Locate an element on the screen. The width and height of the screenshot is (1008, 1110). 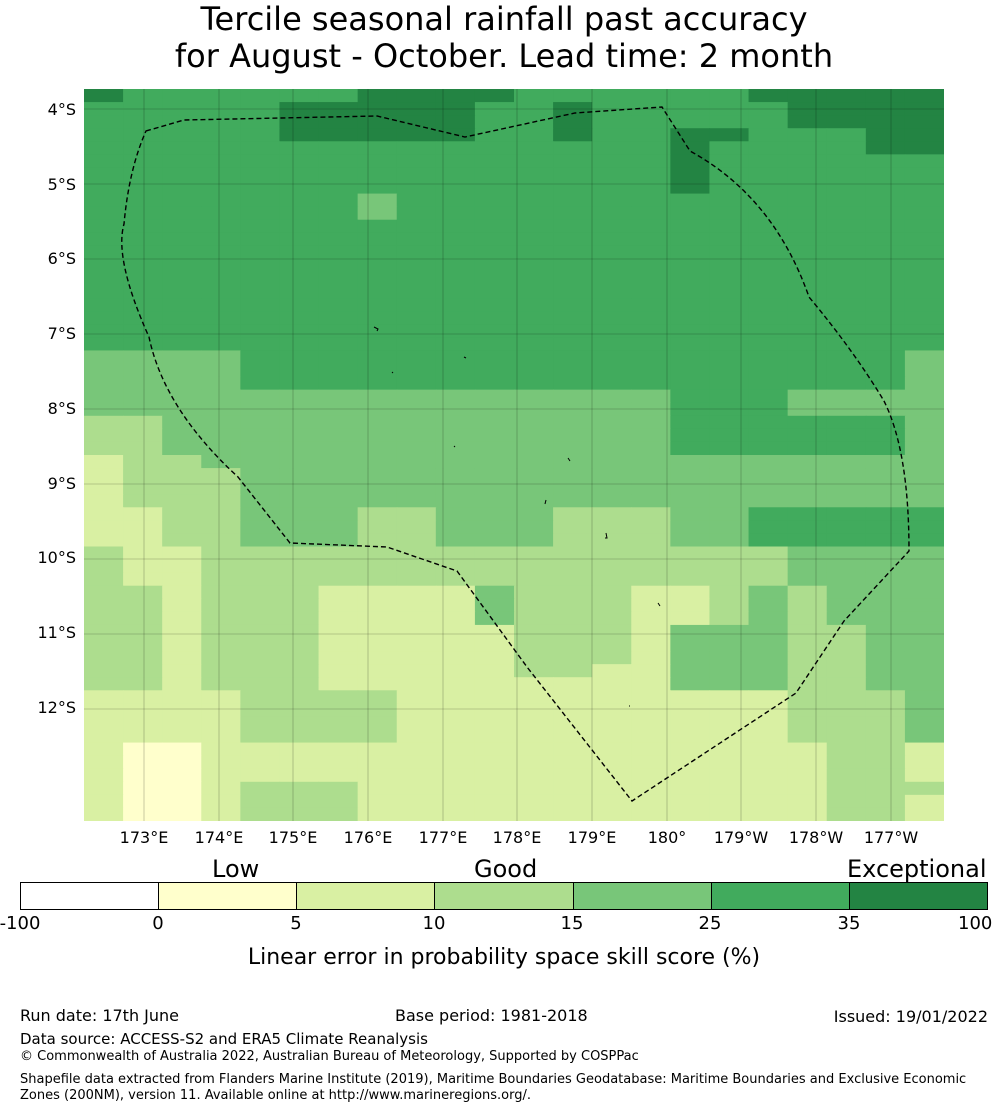
colorbar is located at coordinates (504, 896).